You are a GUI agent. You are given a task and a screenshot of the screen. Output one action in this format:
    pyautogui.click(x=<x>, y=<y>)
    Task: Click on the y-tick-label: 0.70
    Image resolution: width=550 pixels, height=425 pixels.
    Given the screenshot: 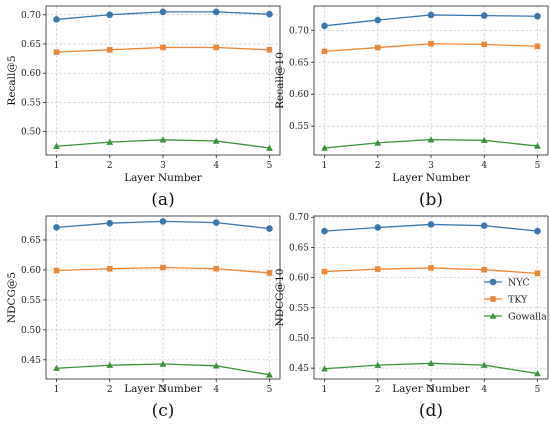 What is the action you would take?
    pyautogui.click(x=299, y=31)
    